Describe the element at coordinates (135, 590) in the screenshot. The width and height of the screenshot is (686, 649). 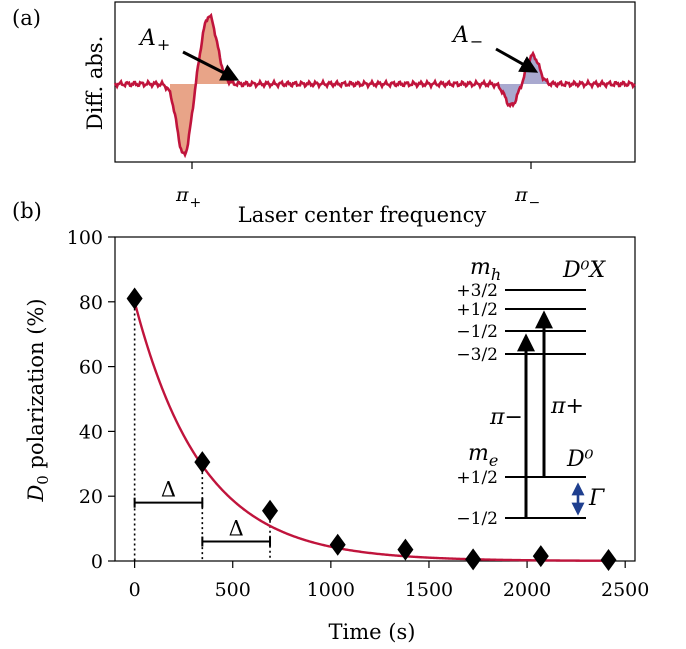
I see `x-tick-label: 0` at that location.